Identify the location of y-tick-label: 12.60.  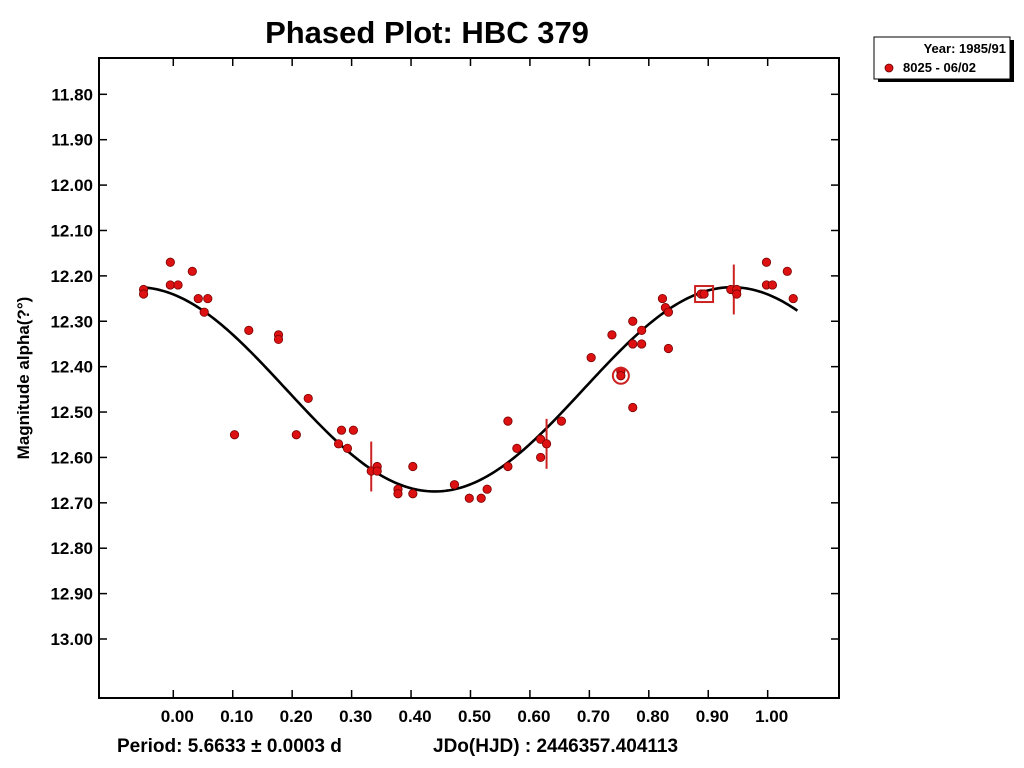
(71, 457).